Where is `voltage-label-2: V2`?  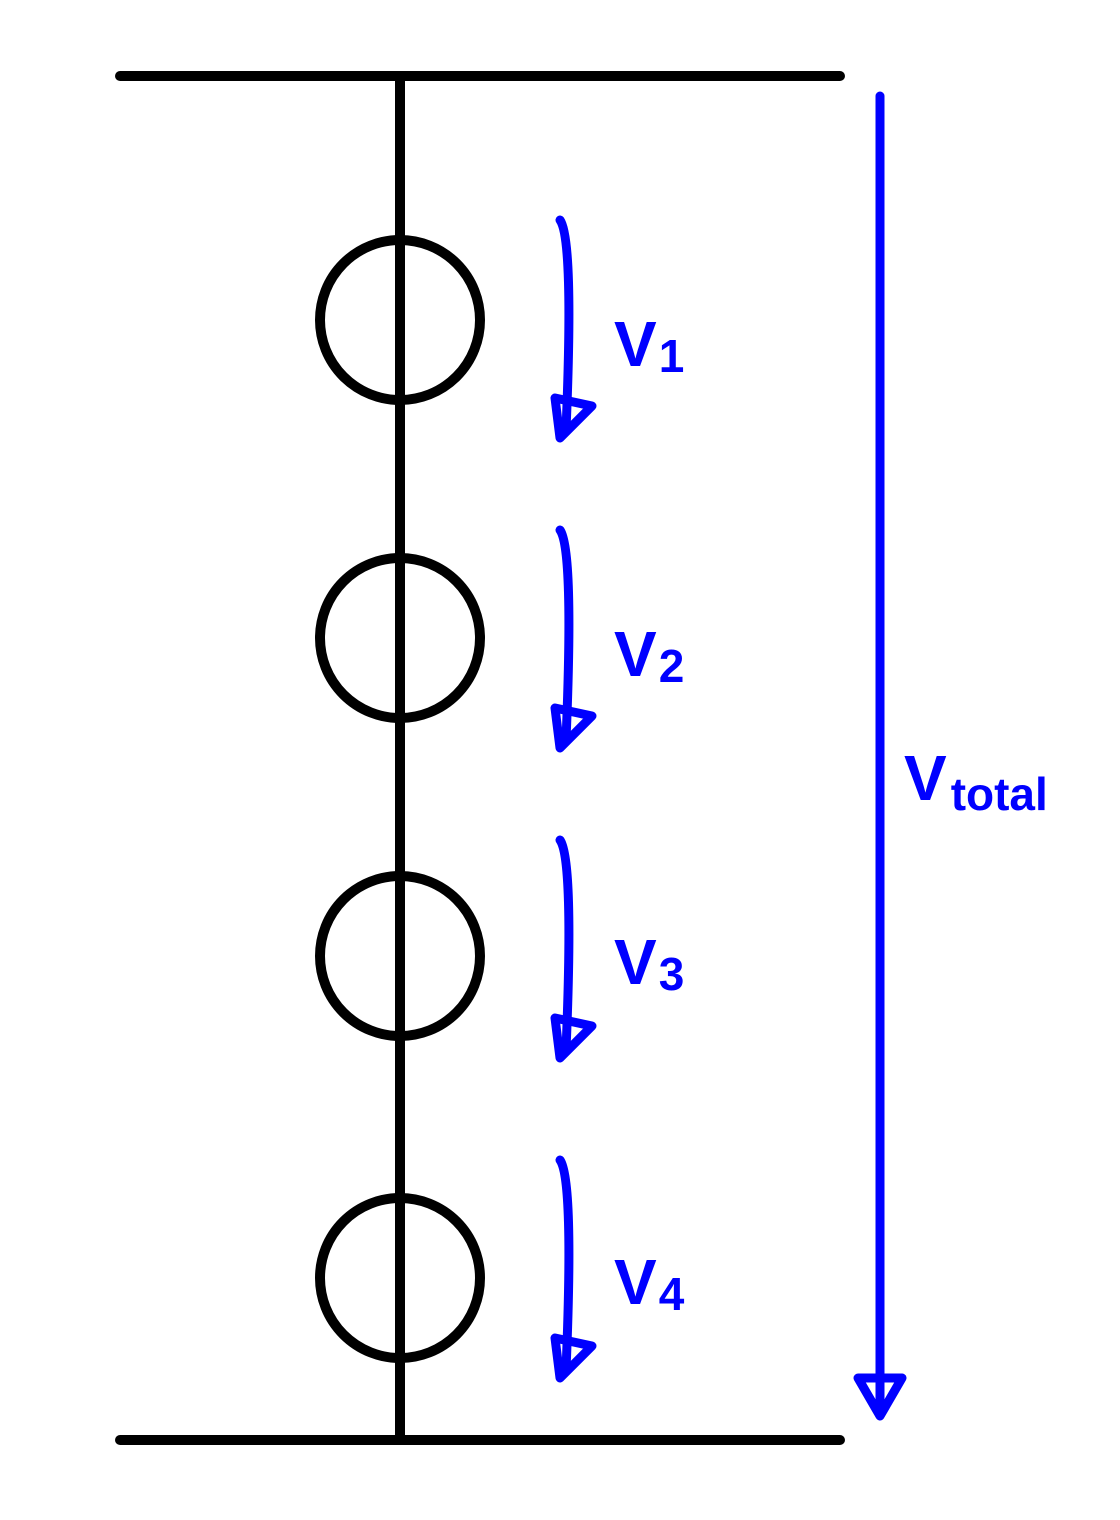 voltage-label-2: V2 is located at coordinates (649, 655).